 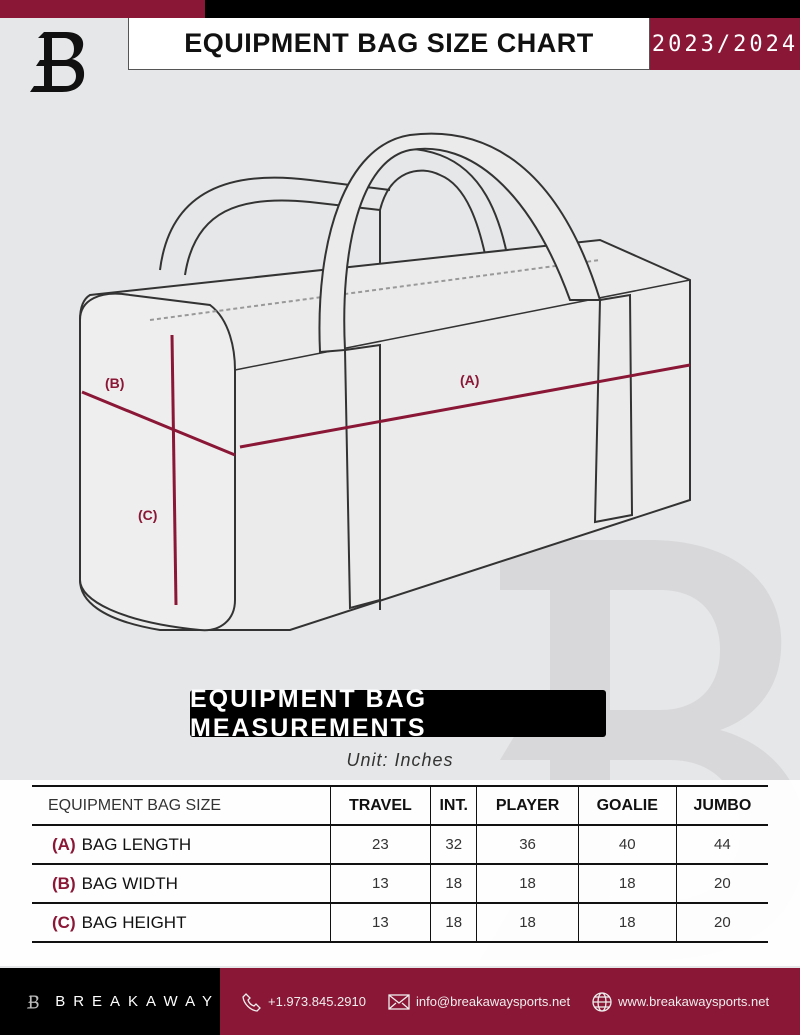 What do you see at coordinates (129, 883) in the screenshot?
I see `row-name: BAG WIDTH` at bounding box center [129, 883].